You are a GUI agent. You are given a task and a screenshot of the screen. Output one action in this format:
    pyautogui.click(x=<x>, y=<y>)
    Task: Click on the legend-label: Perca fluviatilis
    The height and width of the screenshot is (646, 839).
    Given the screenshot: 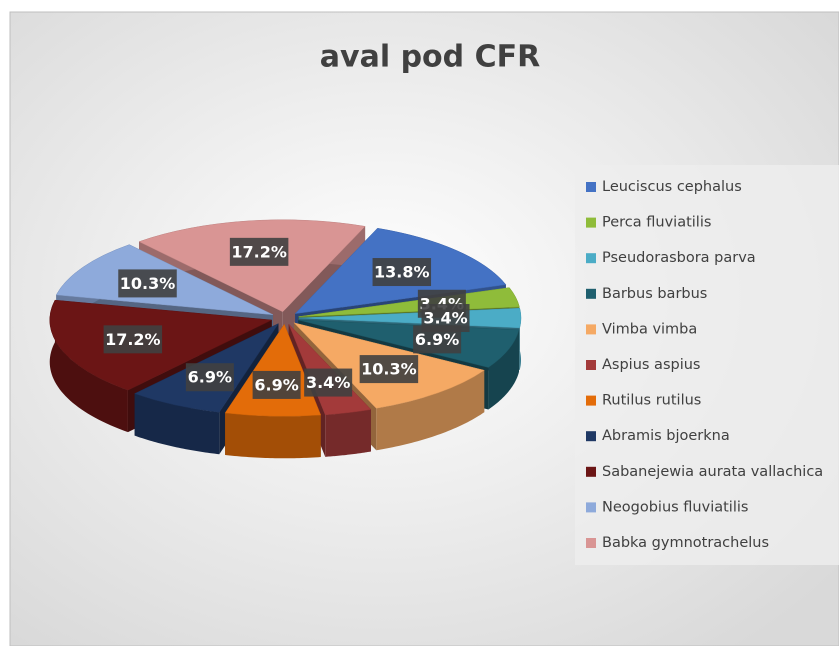 What is the action you would take?
    pyautogui.click(x=656, y=223)
    